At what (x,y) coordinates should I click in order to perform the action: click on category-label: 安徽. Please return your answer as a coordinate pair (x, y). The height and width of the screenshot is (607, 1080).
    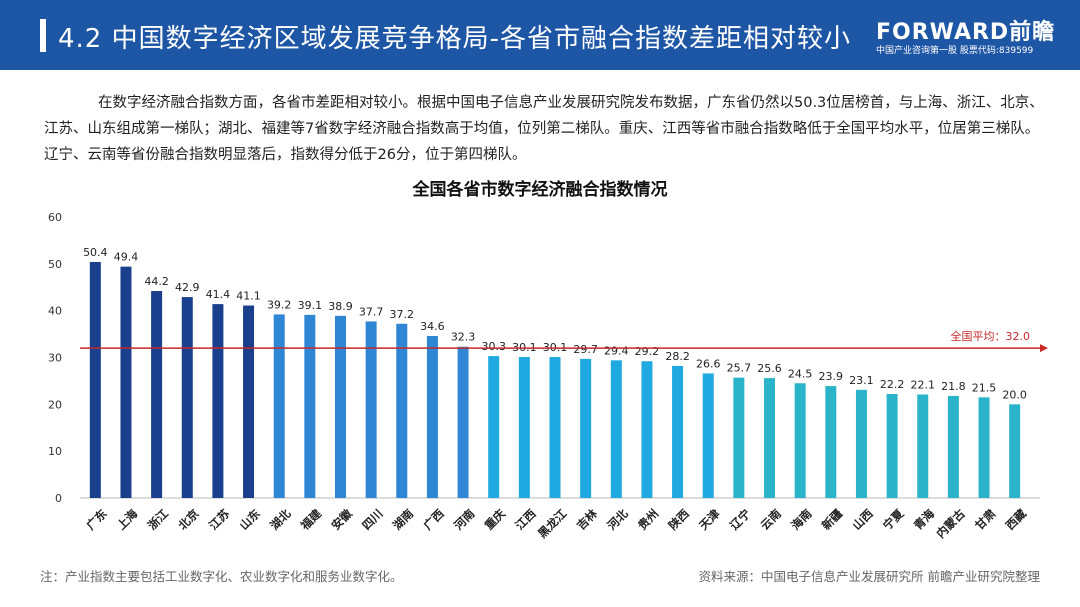
    Looking at the image, I should click on (342, 519).